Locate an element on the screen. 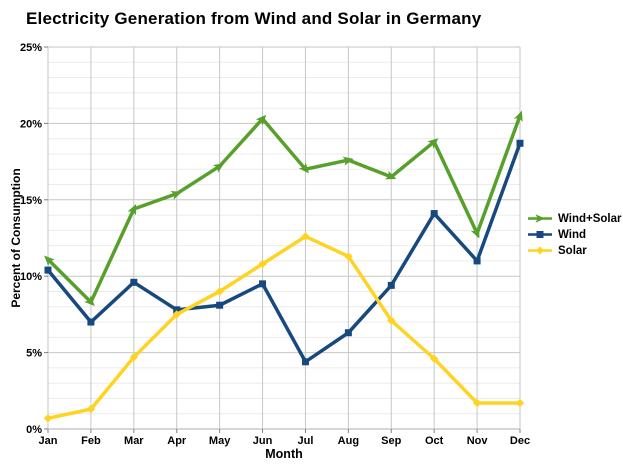  legend-item-wind: Wind is located at coordinates (574, 234).